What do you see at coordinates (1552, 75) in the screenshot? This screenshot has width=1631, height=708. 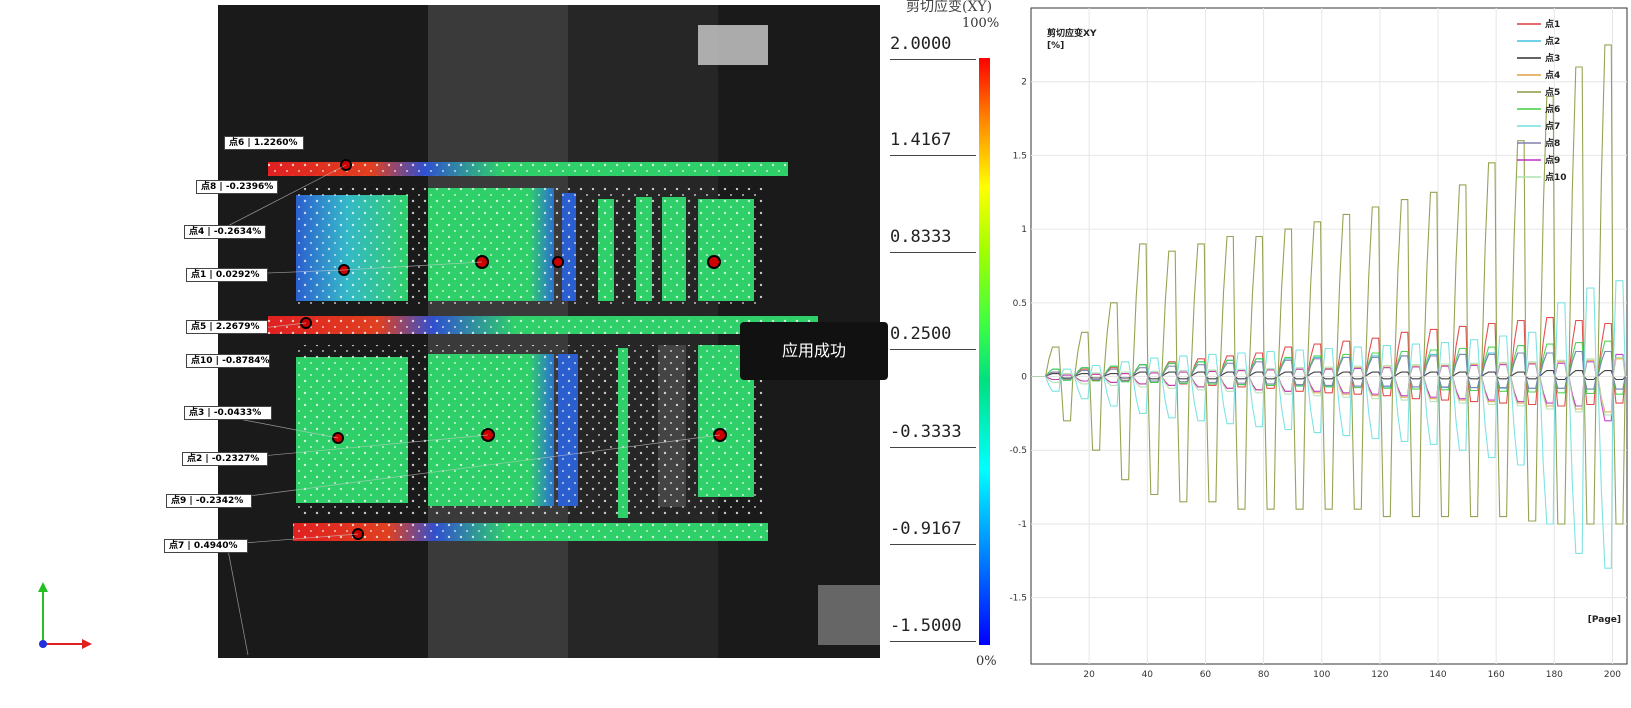 I see `legend-label: 点4` at bounding box center [1552, 75].